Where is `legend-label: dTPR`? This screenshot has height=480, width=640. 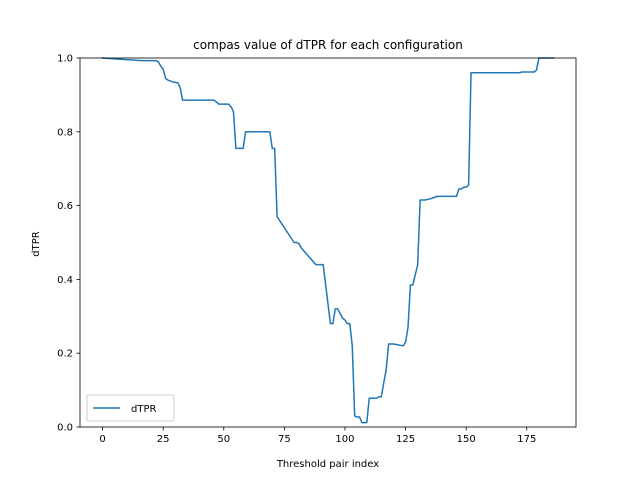 legend-label: dTPR is located at coordinates (143, 409).